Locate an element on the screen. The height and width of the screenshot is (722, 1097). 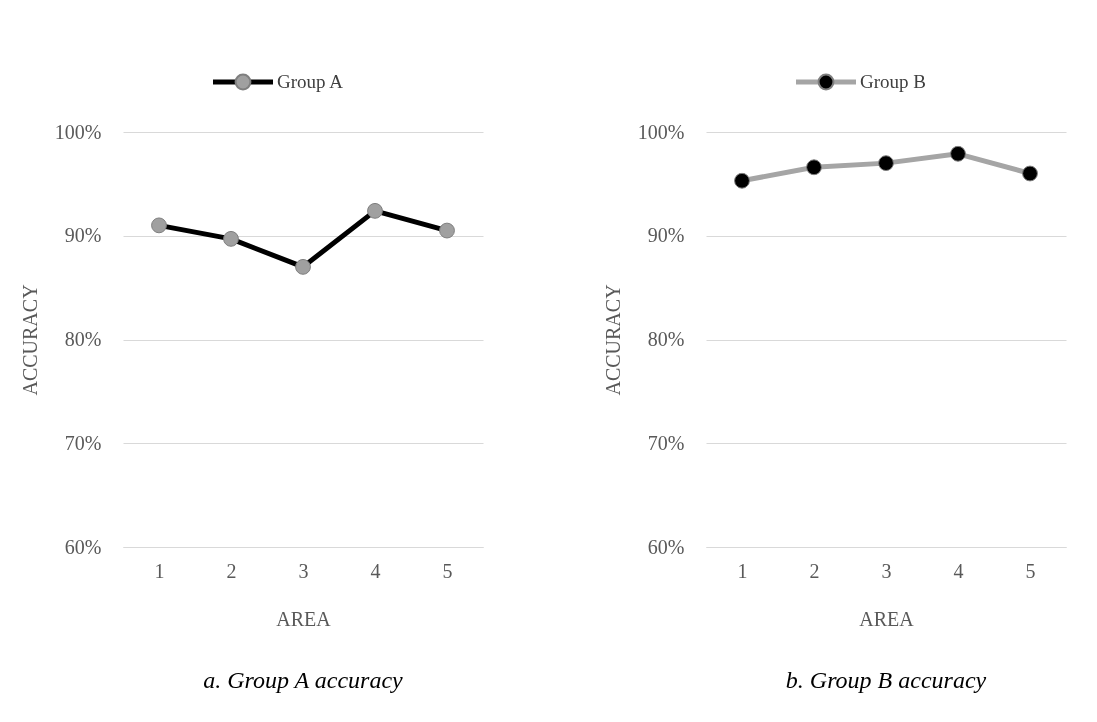
legend-label: Group A is located at coordinates (310, 81).